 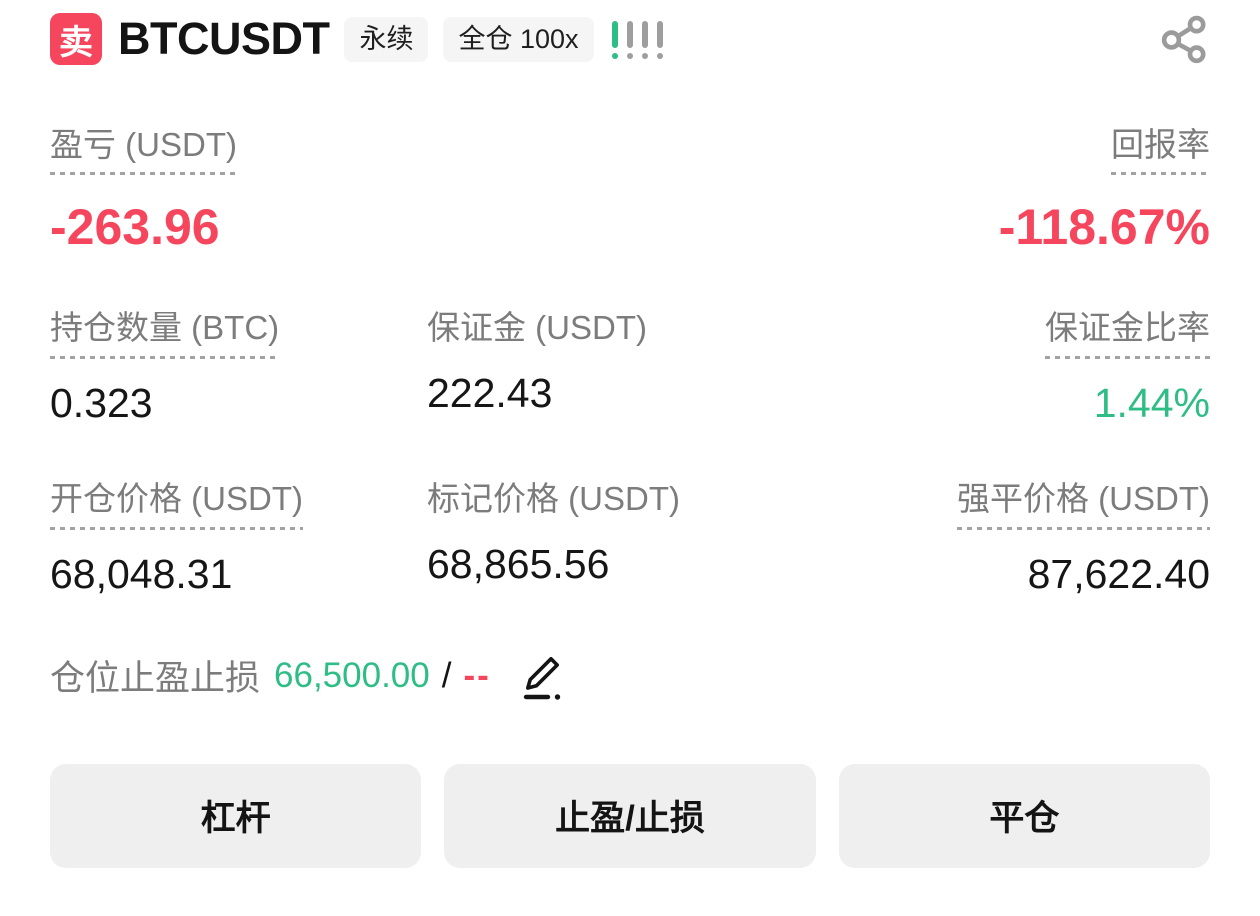 I want to click on mark-price-stat: 标记价格 (USDT) 68,865.56, so click(x=637, y=537).